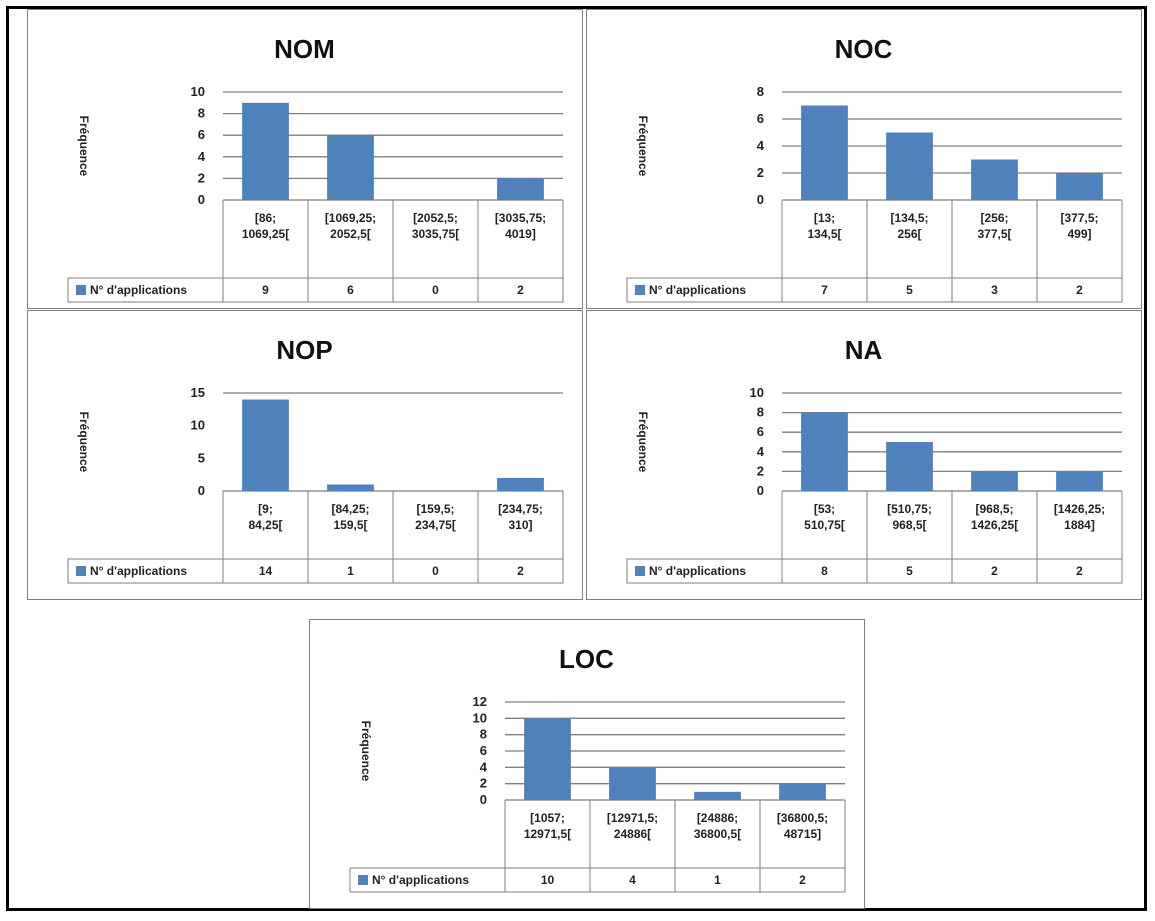  What do you see at coordinates (548, 880) in the screenshot?
I see `data-value-label: 10` at bounding box center [548, 880].